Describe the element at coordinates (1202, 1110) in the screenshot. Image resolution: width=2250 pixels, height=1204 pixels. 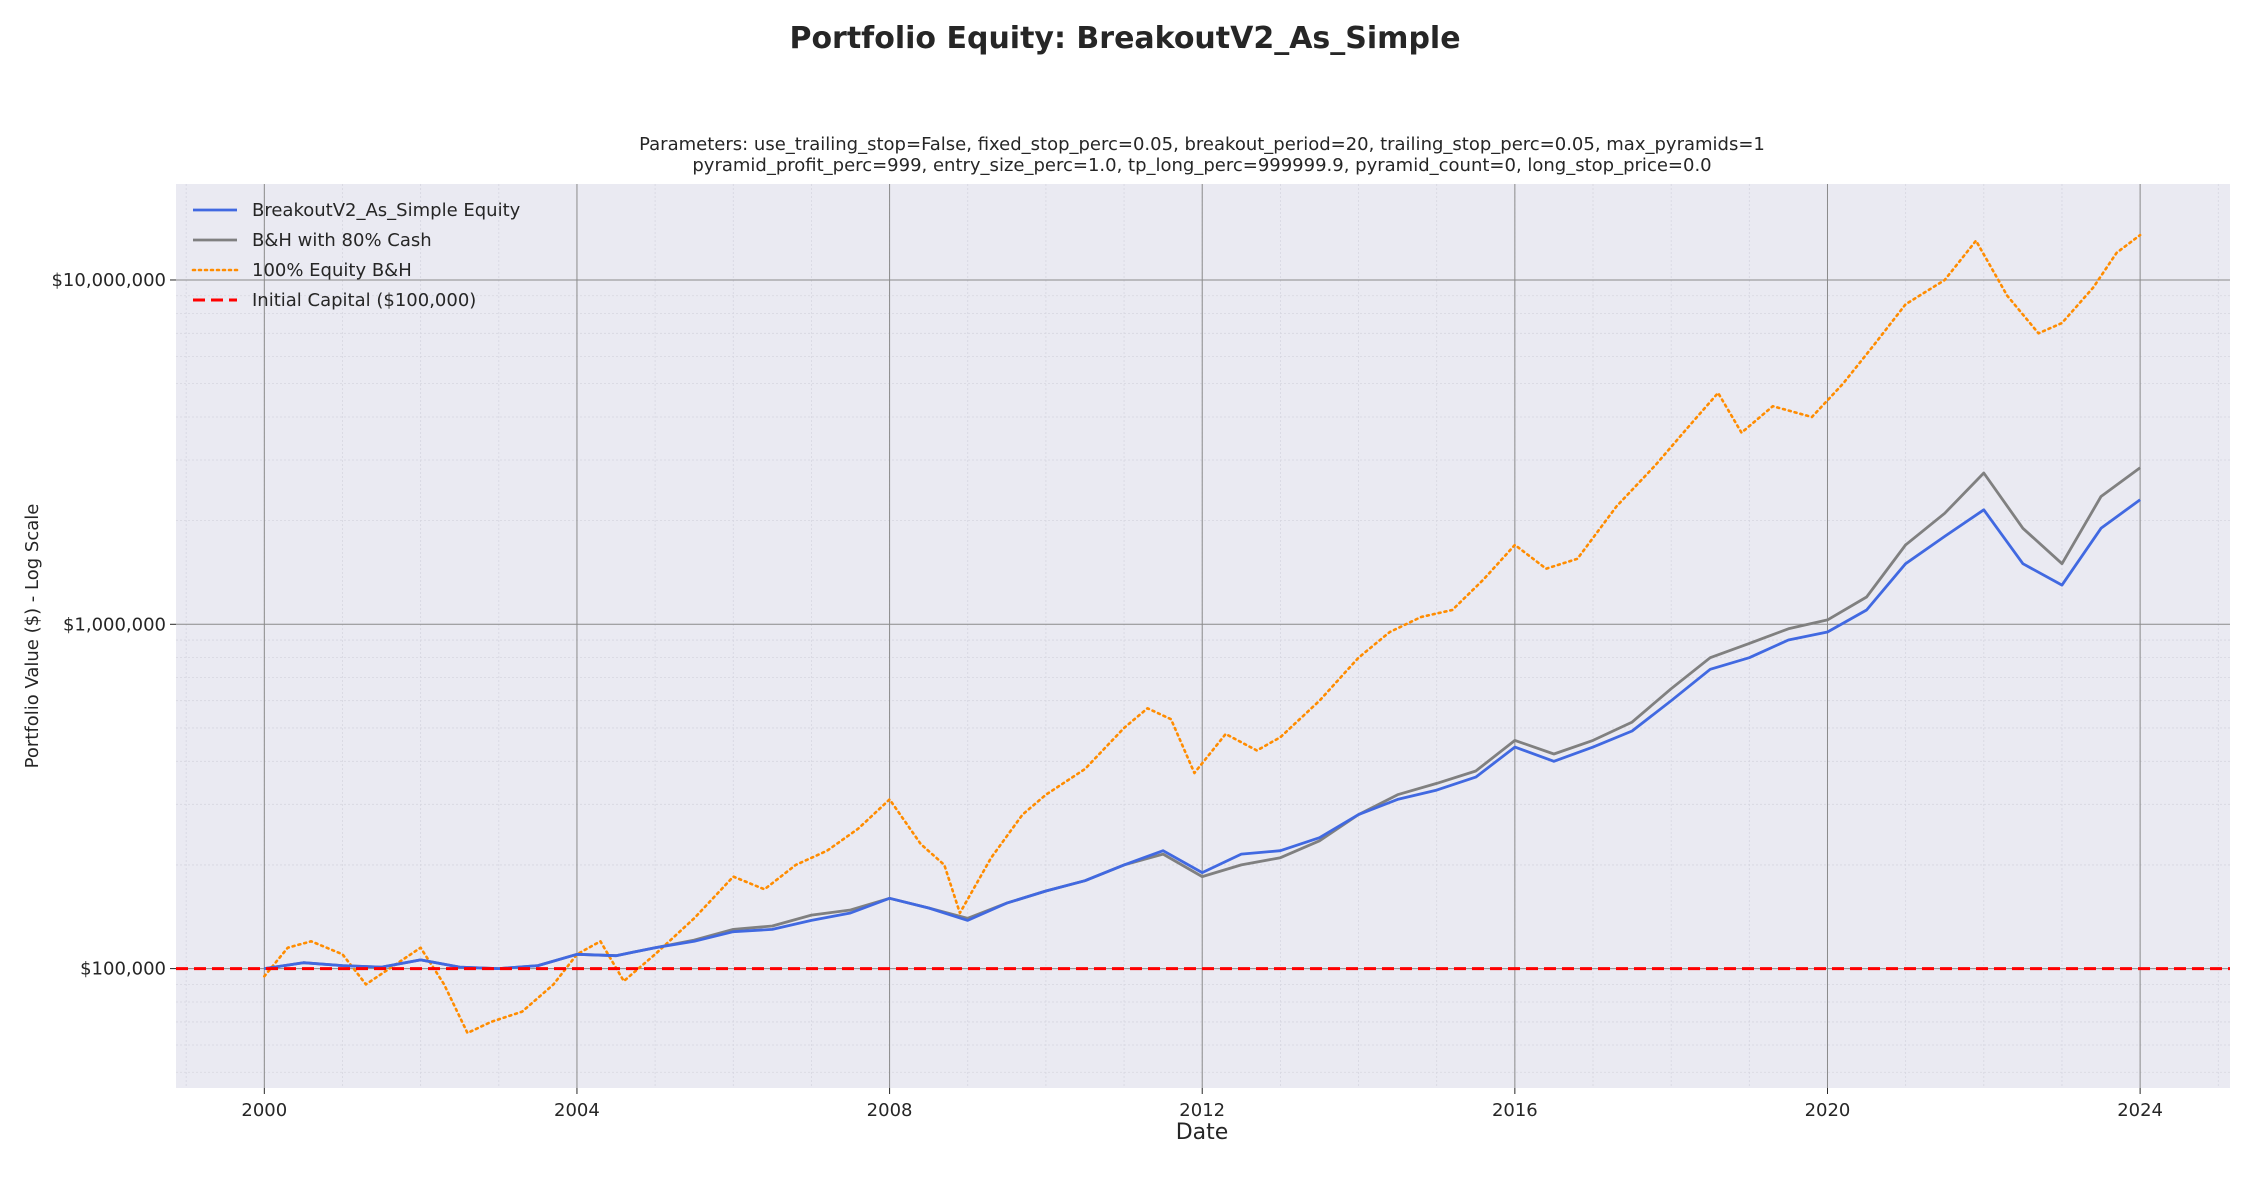
I see `x-tick-label: 2012` at that location.